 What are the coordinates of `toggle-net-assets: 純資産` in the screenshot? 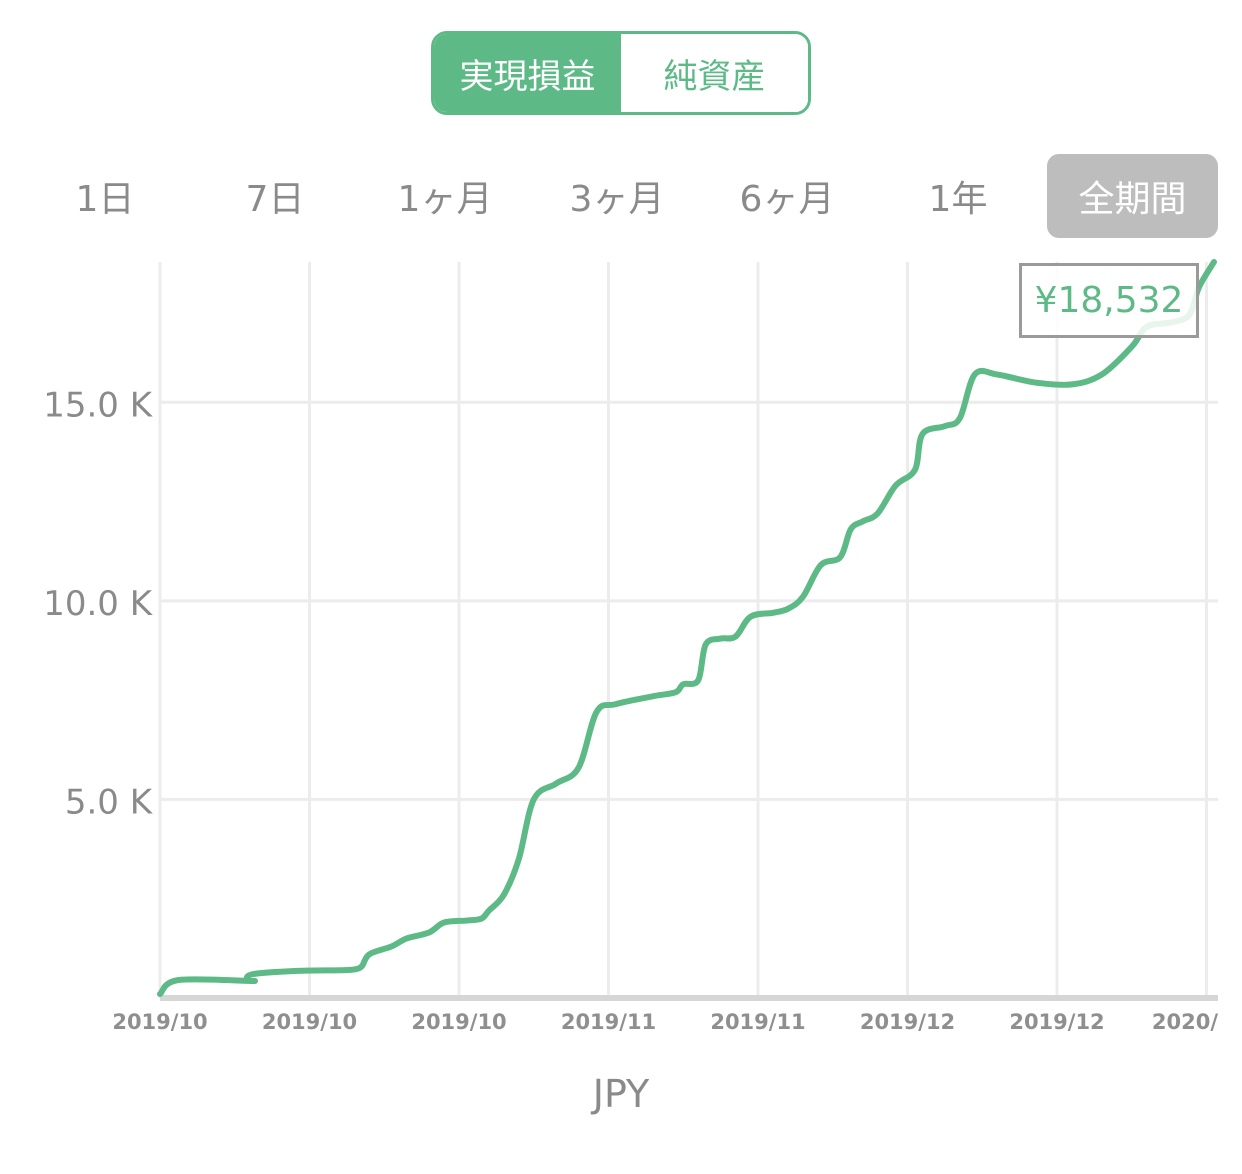 It's located at (714, 73).